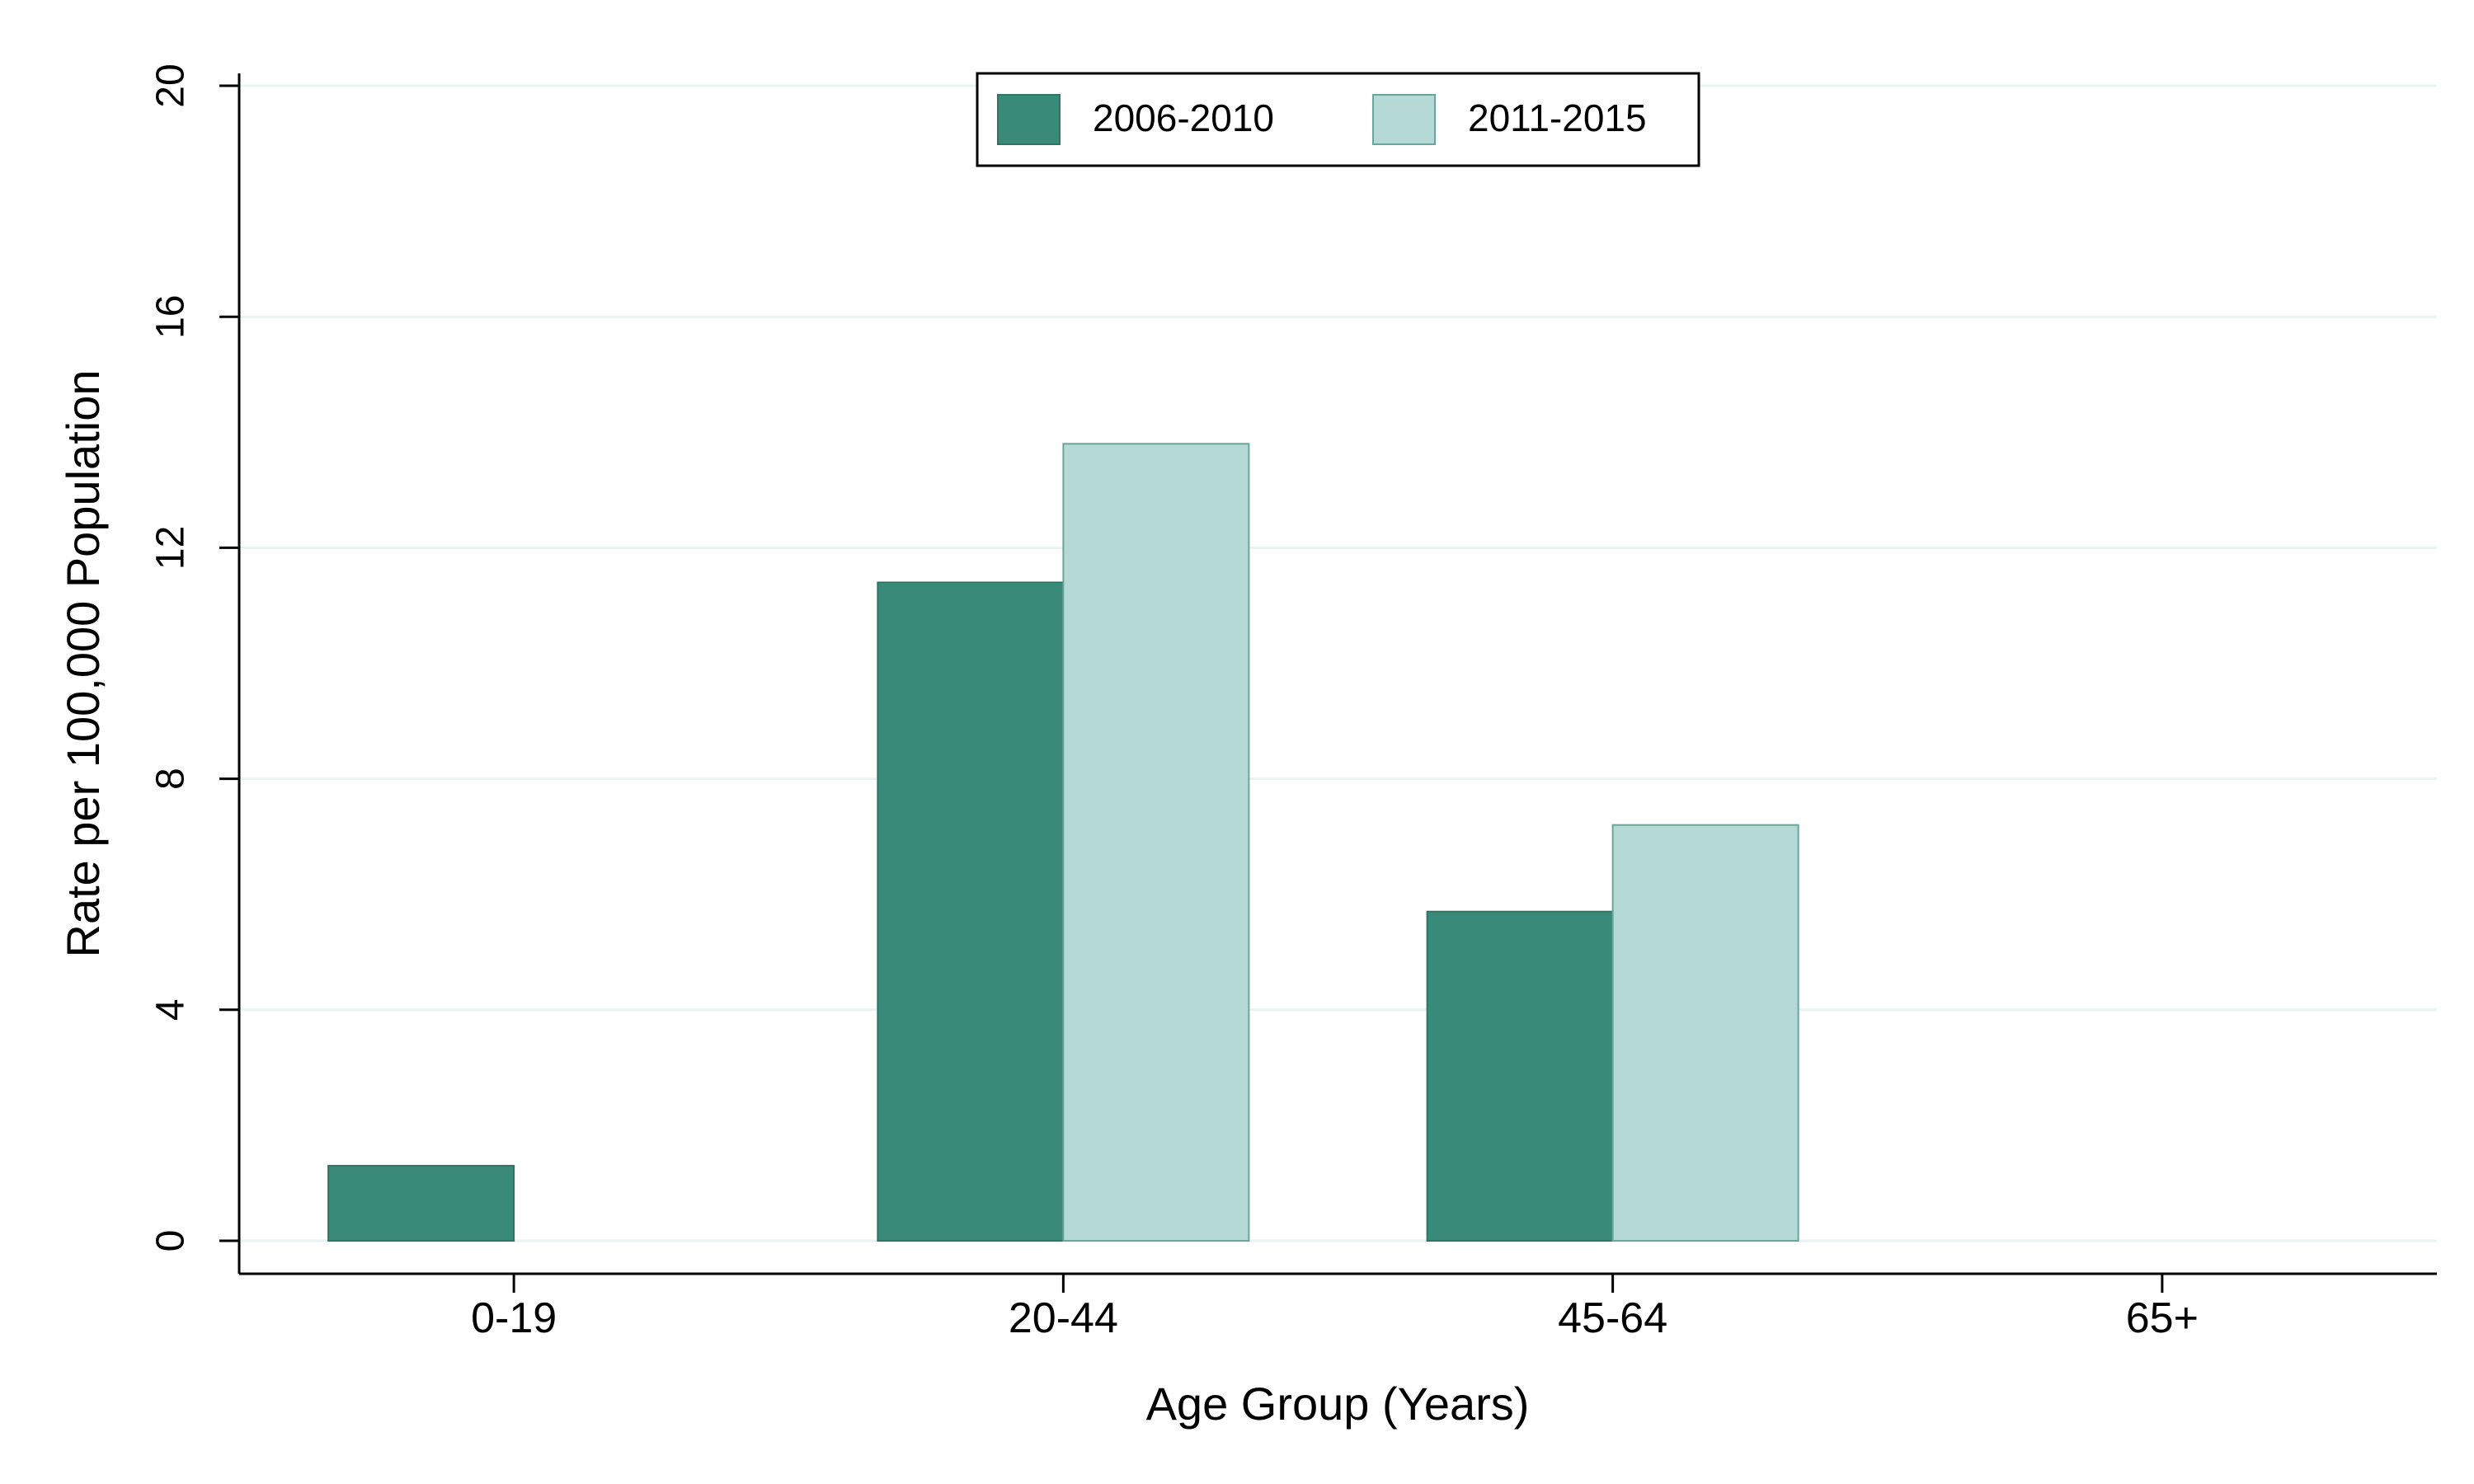  I want to click on x-tick-label: 45-64, so click(1612, 1318).